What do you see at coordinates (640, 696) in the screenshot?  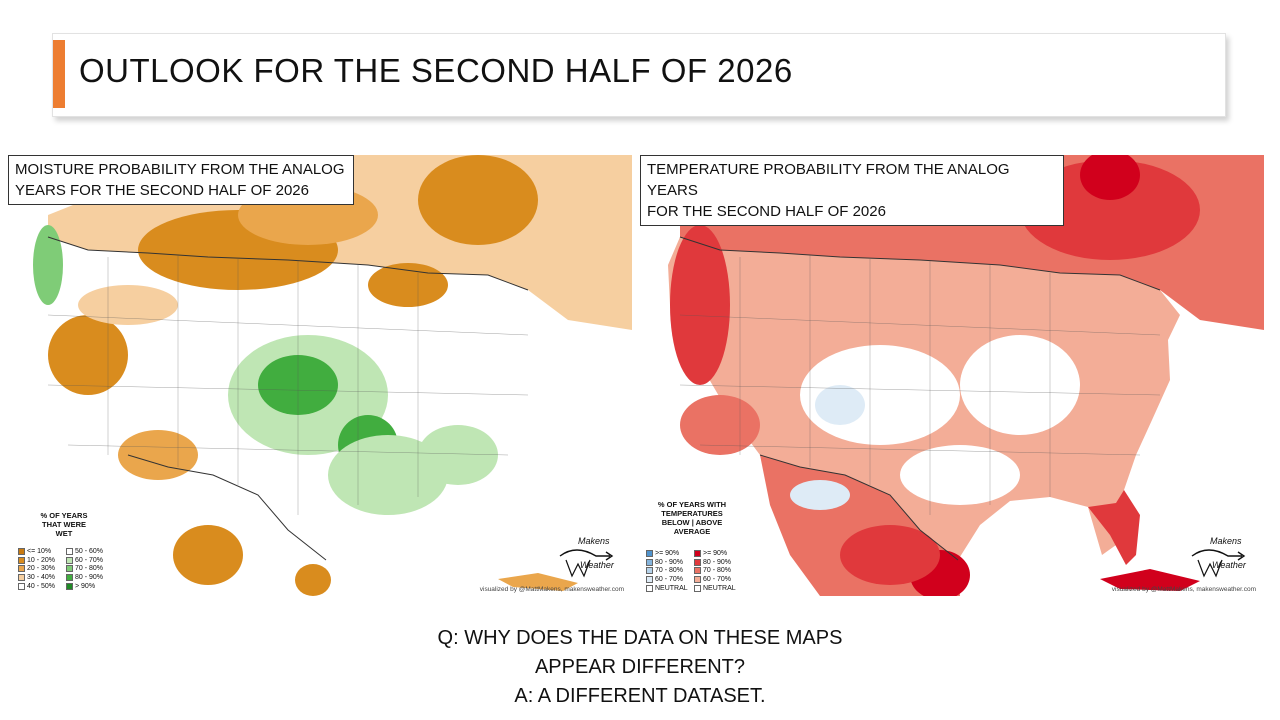 I see `answer-line: A: A DIFFERENT DATASET.` at bounding box center [640, 696].